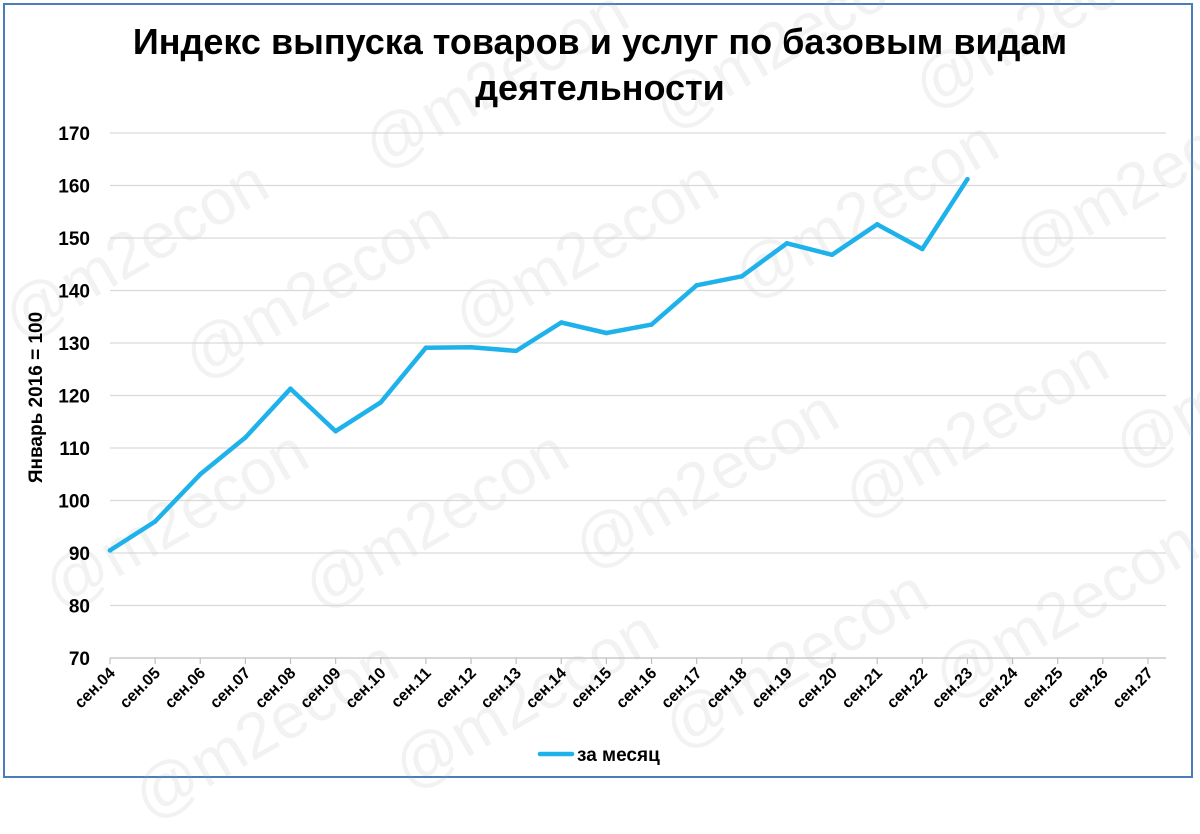 Image resolution: width=1200 pixels, height=834 pixels. I want to click on y-tick-label: 150, so click(74, 239).